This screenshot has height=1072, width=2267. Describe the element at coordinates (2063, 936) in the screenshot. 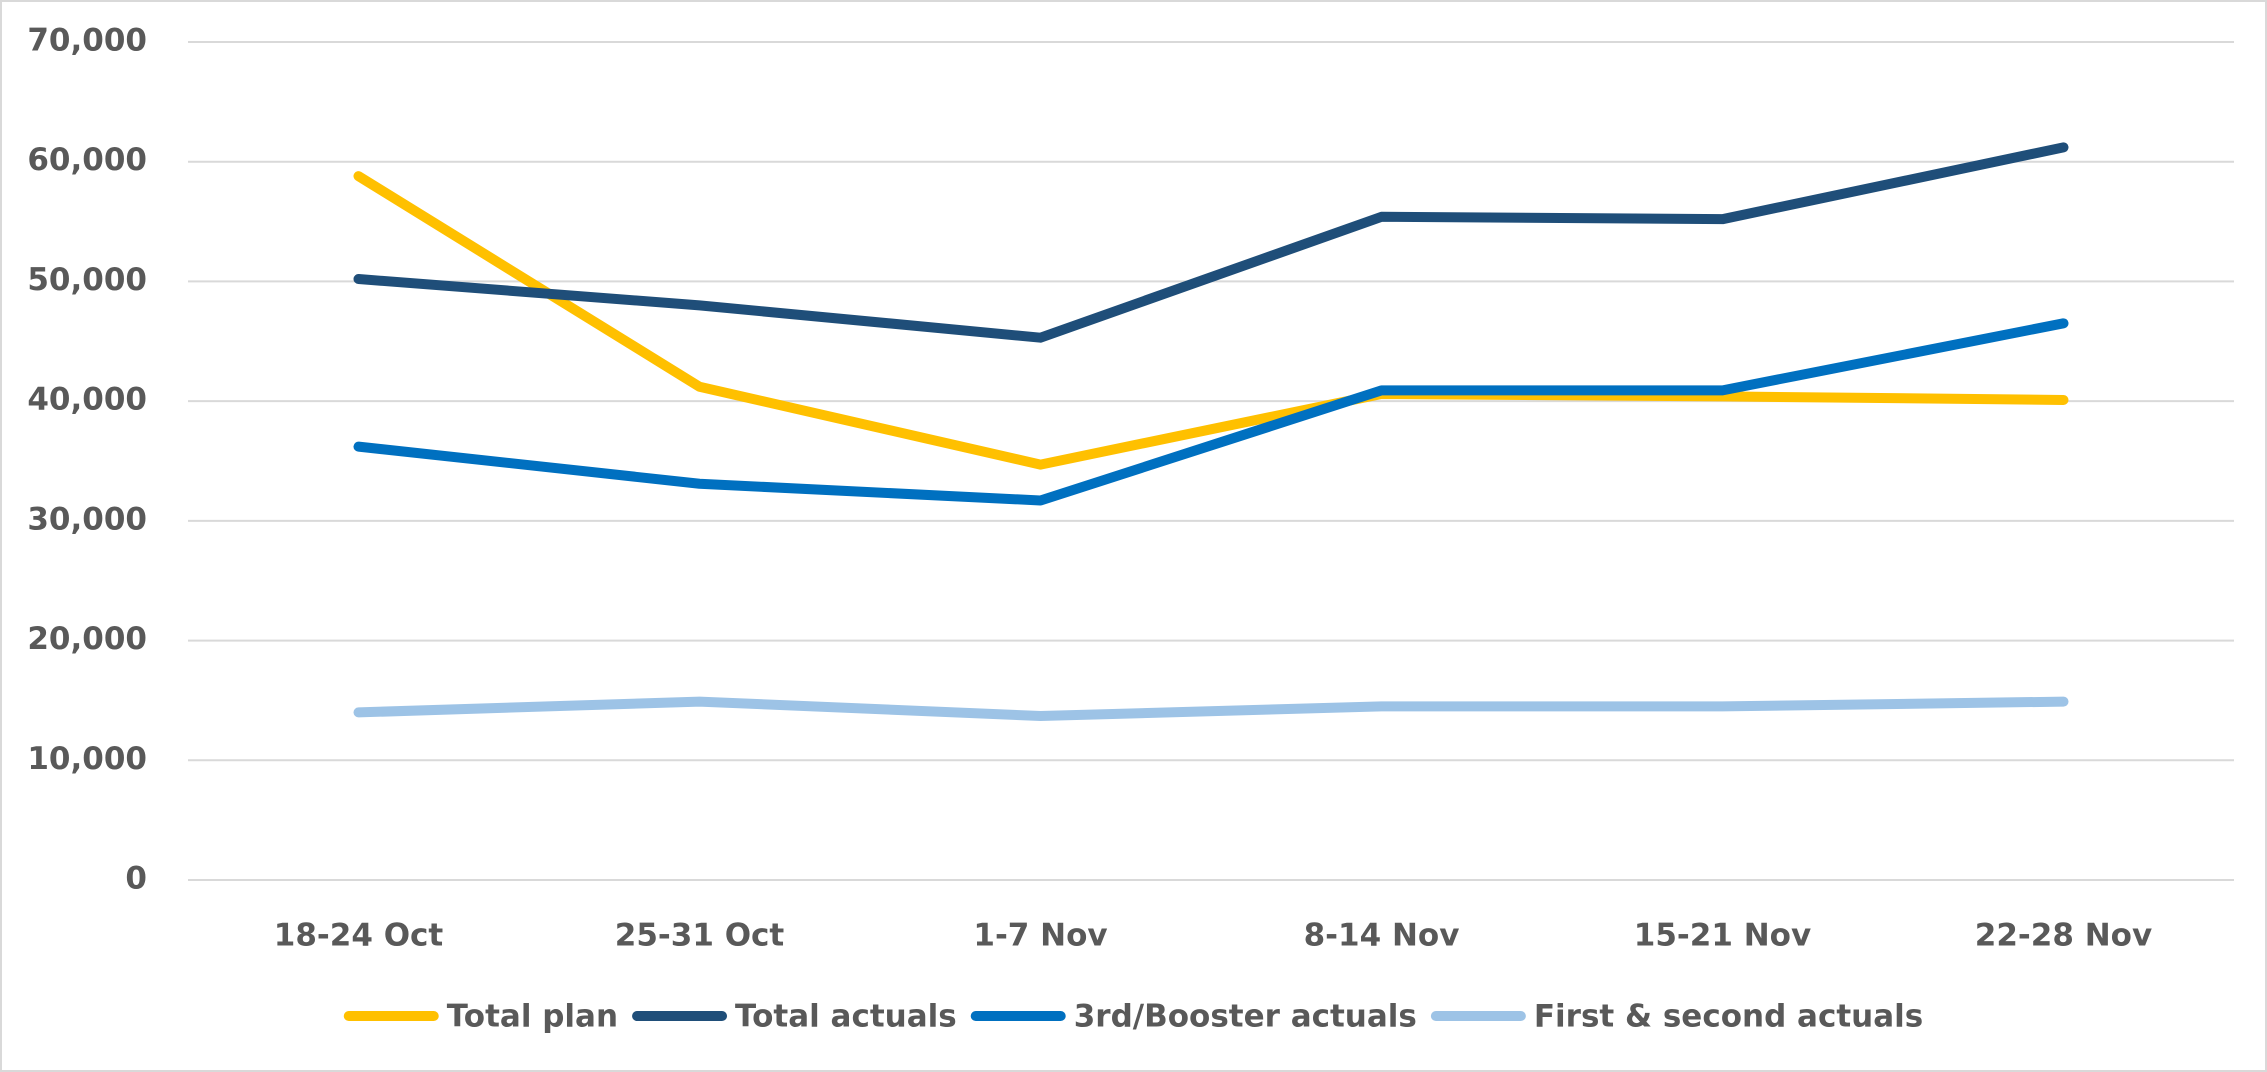

I see `x-tick-label: 22-28 Nov` at that location.